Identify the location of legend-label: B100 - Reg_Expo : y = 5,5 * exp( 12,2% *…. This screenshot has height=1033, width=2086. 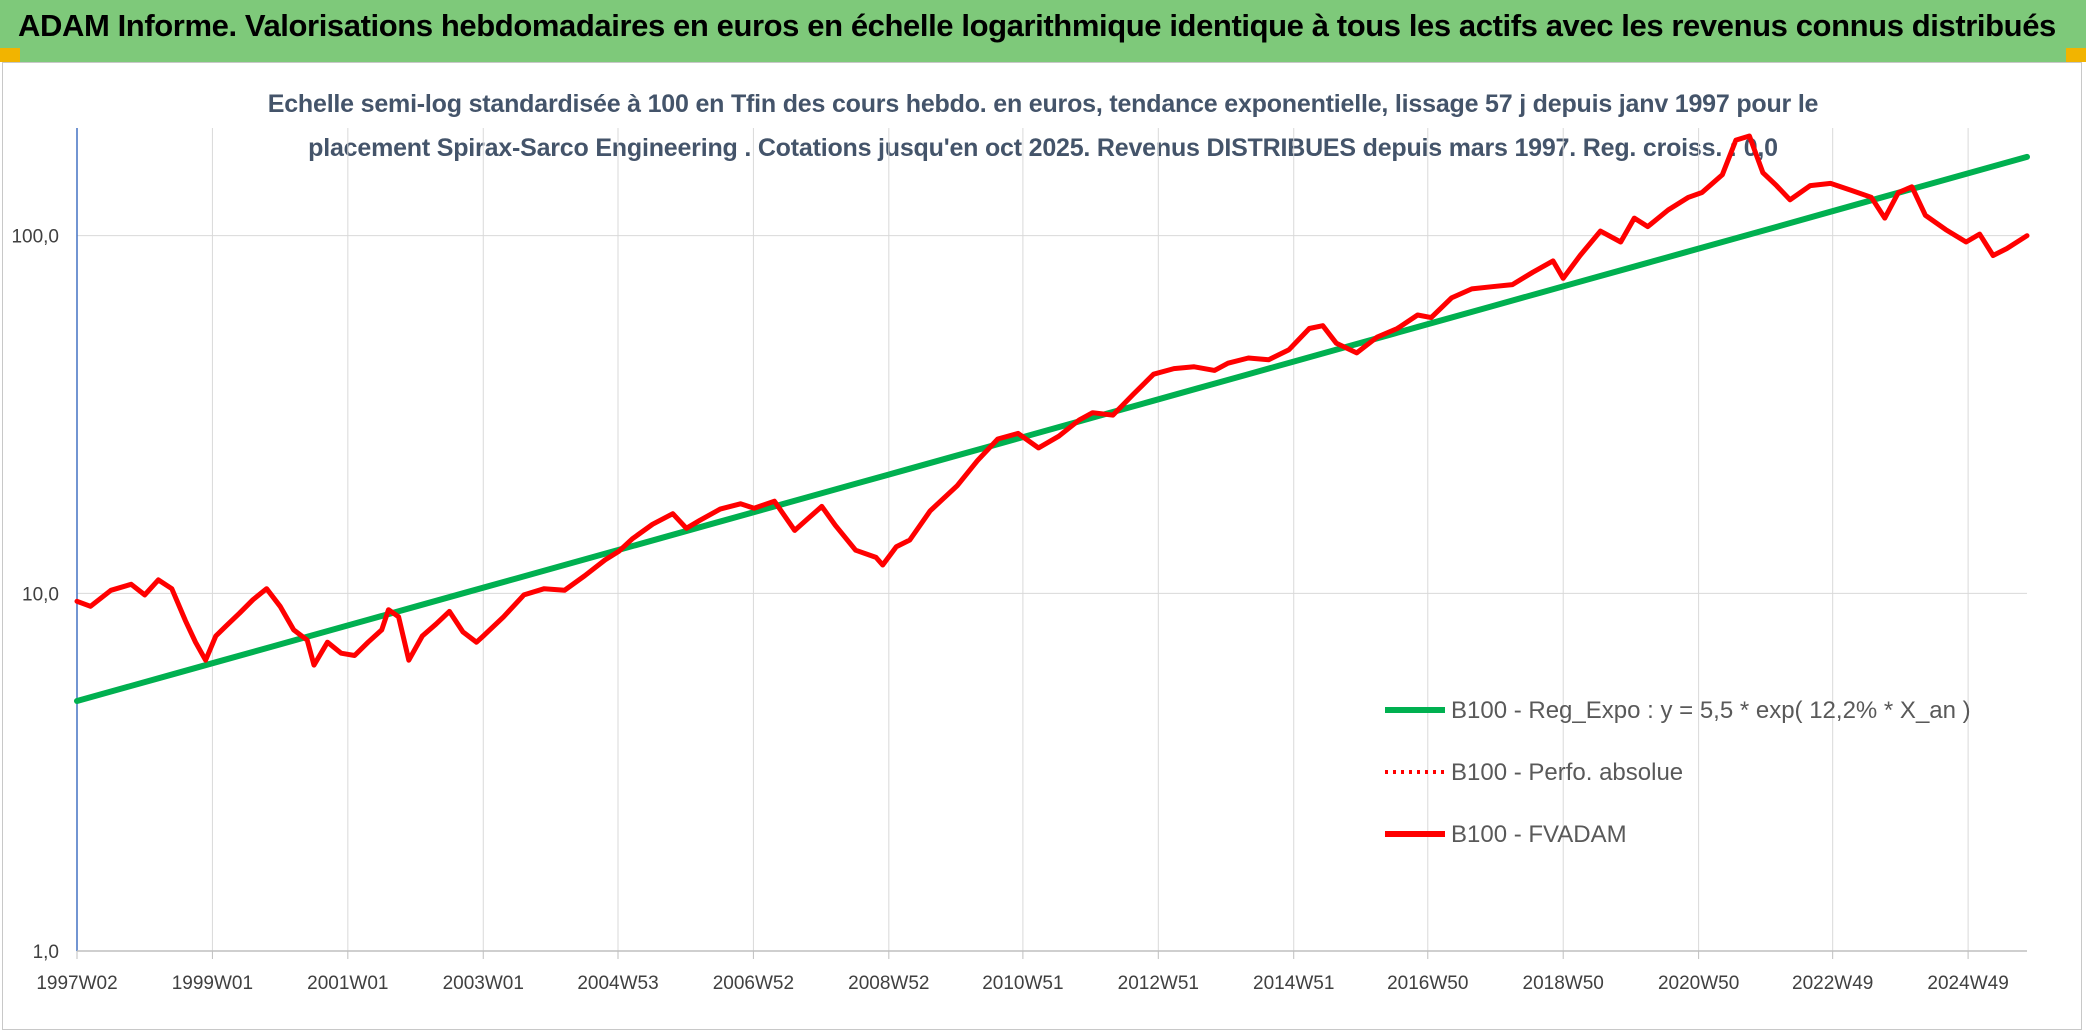
(1711, 710).